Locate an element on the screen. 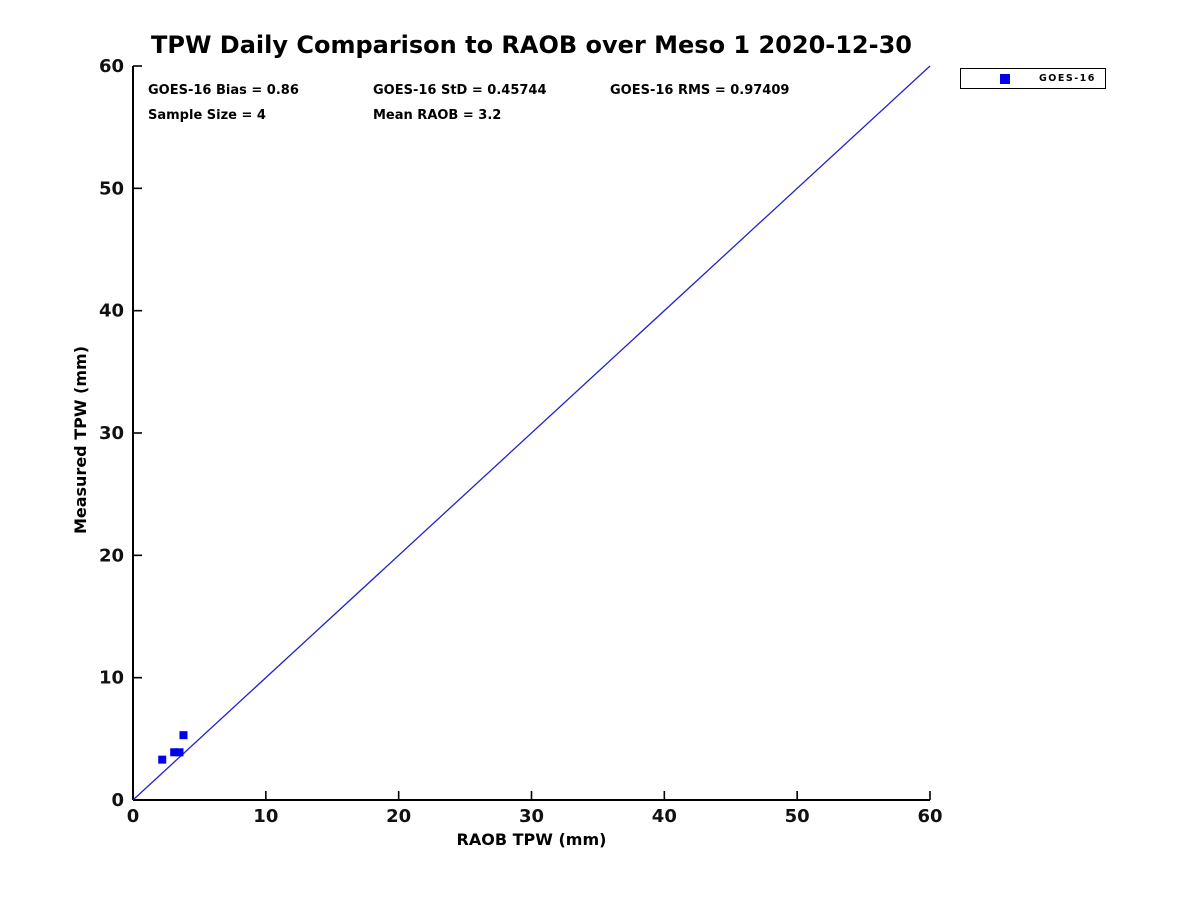 This screenshot has width=1200, height=900. x-axis-tick-label: 60 is located at coordinates (929, 816).